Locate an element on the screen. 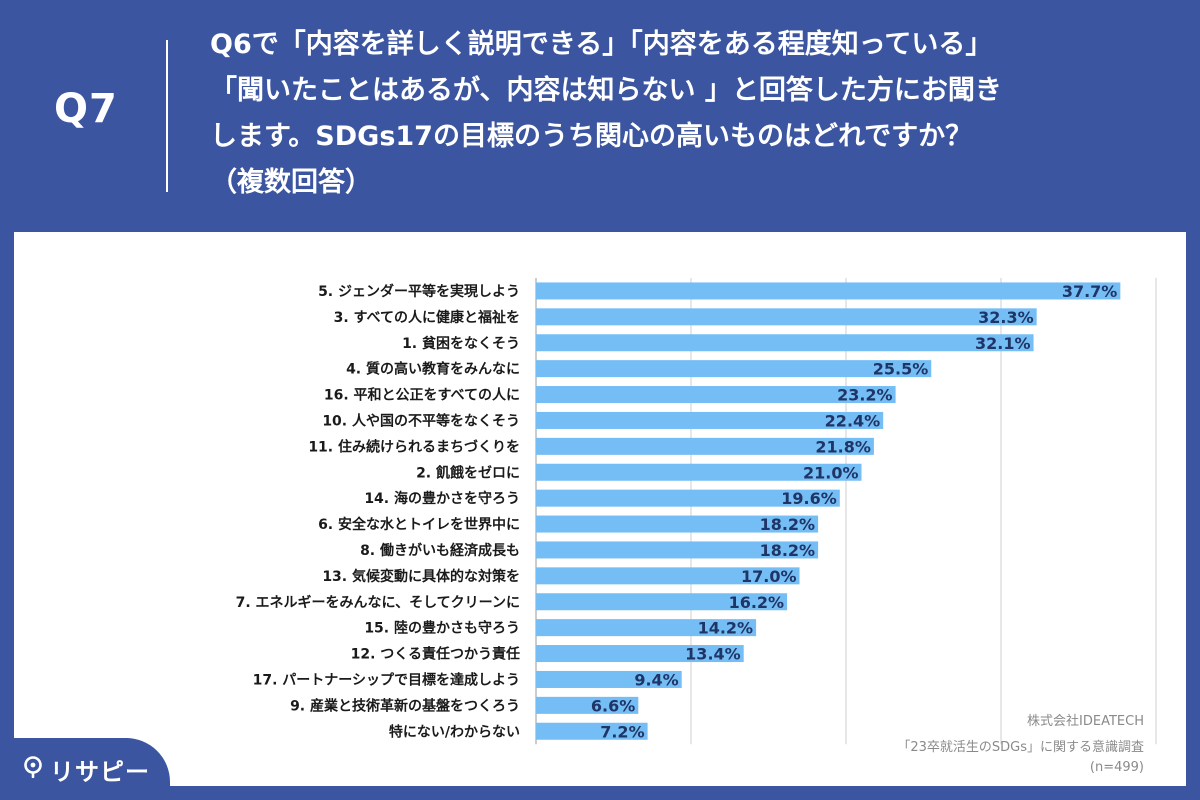  category-label: 10. 人や国の不平等をなくそう is located at coordinates (421, 420).